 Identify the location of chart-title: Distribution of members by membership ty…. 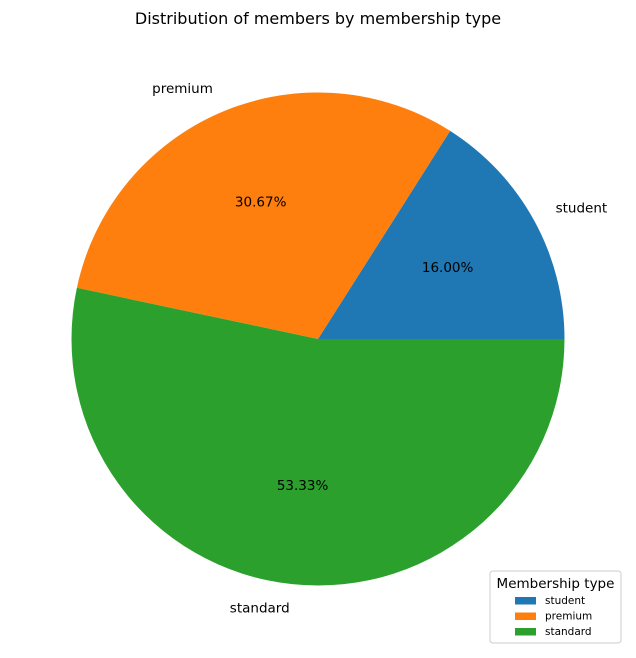
(318, 18).